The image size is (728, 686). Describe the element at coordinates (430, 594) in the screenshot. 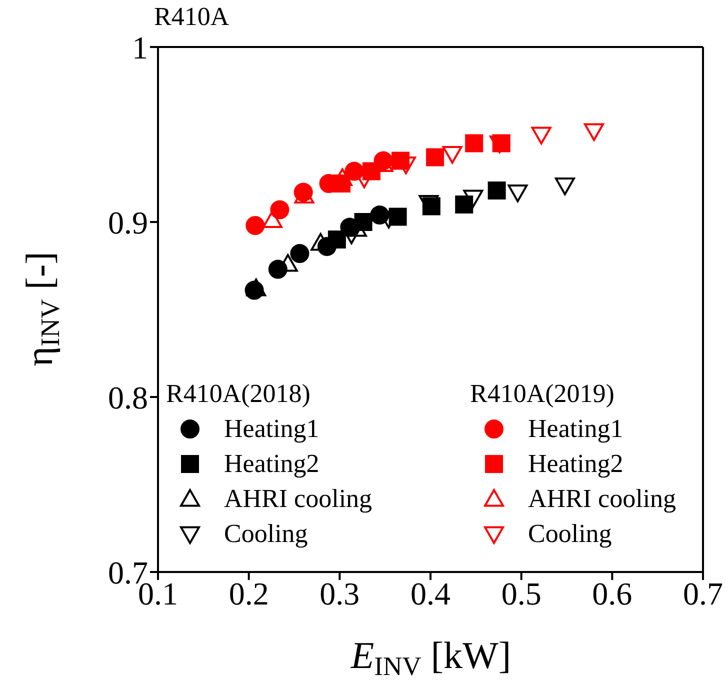

I see `x-tick-label: 0.4` at that location.